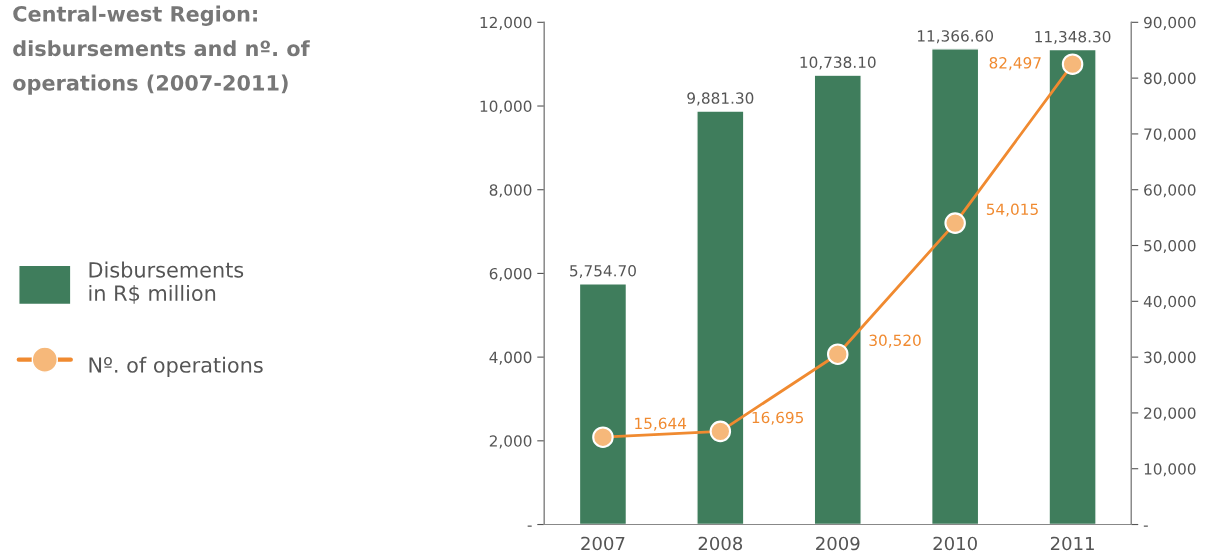 The width and height of the screenshot is (1223, 558). I want to click on x-tick-label: 2011, so click(1072, 543).